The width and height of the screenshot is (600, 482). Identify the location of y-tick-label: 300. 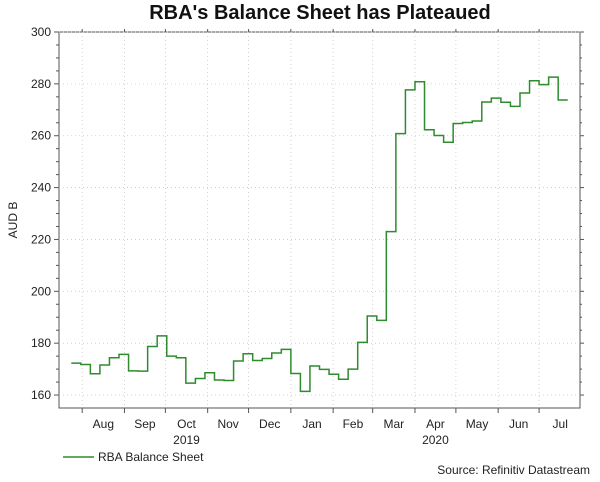
(41, 32).